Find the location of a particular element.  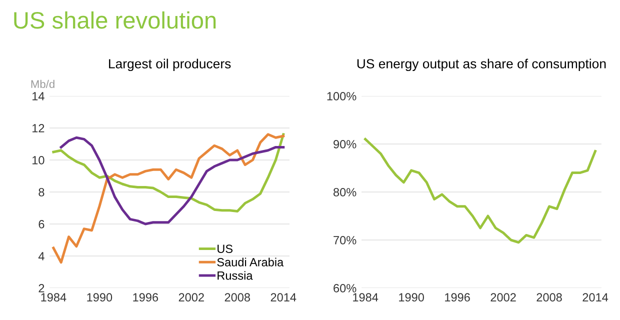

y-tick-label: 100% is located at coordinates (341, 96).